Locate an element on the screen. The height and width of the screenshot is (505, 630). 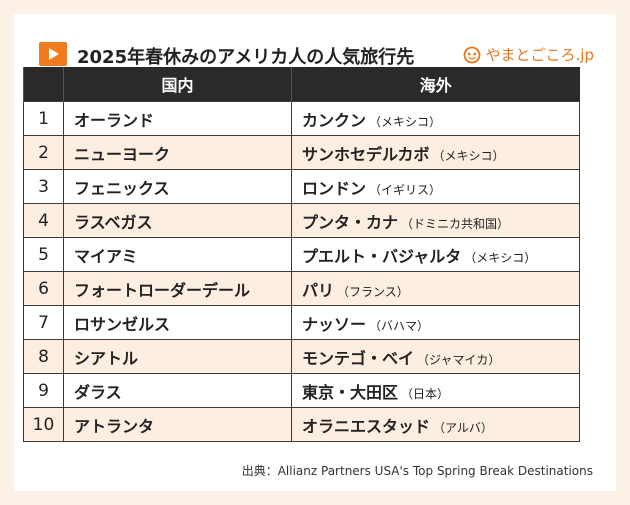
brand-name: やまとごころ.jp is located at coordinates (539, 55).